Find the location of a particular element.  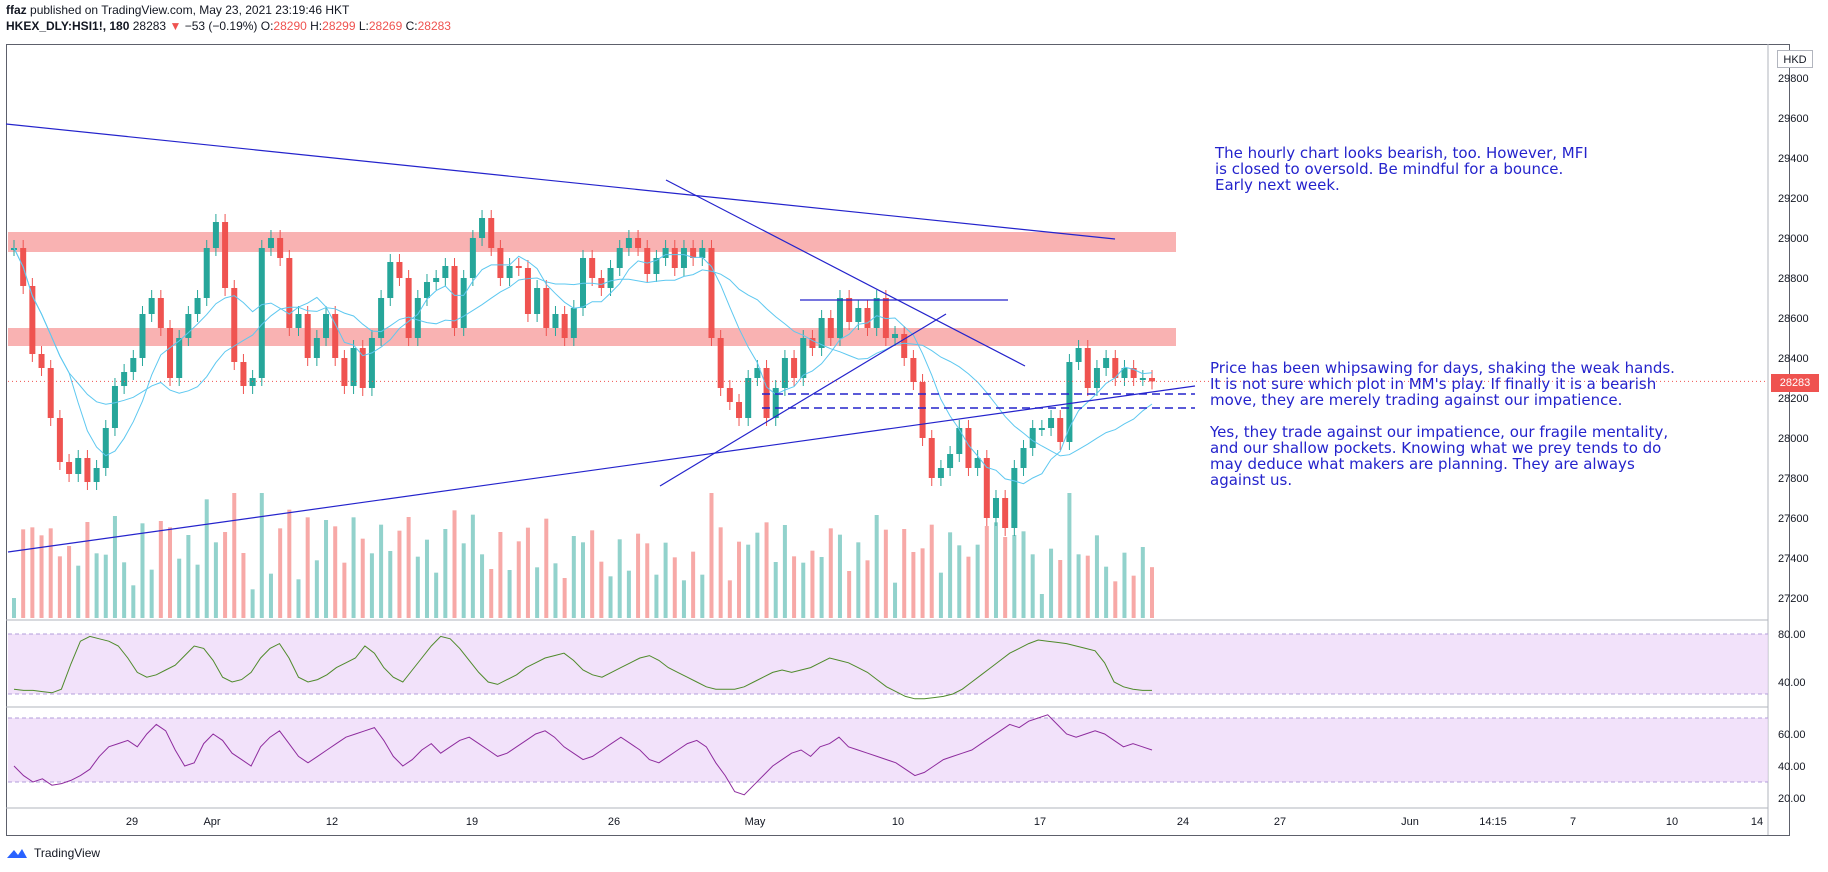

price-tick-label: 27400 is located at coordinates (1793, 559).